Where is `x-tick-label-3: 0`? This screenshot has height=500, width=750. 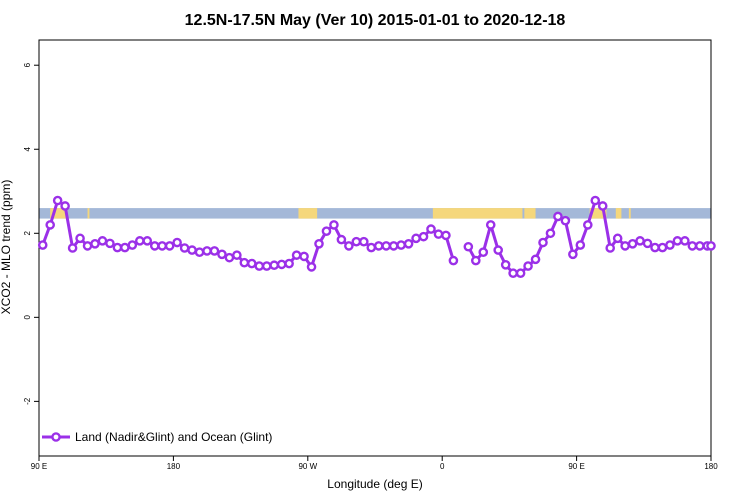 x-tick-label-3: 0 is located at coordinates (442, 466).